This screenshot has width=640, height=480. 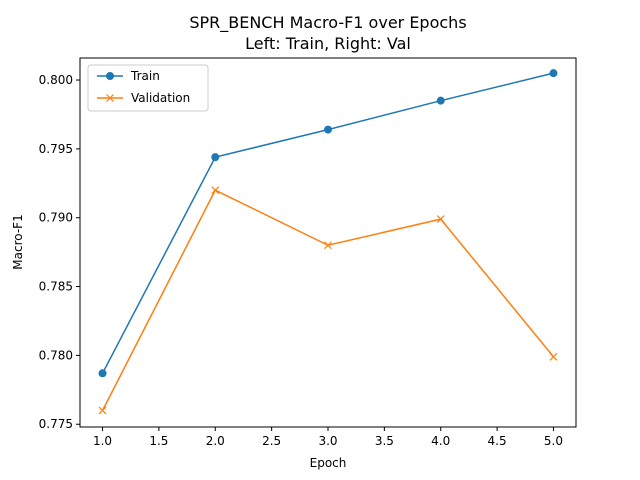 I want to click on y-tick-label: 0.780, so click(x=56, y=355).